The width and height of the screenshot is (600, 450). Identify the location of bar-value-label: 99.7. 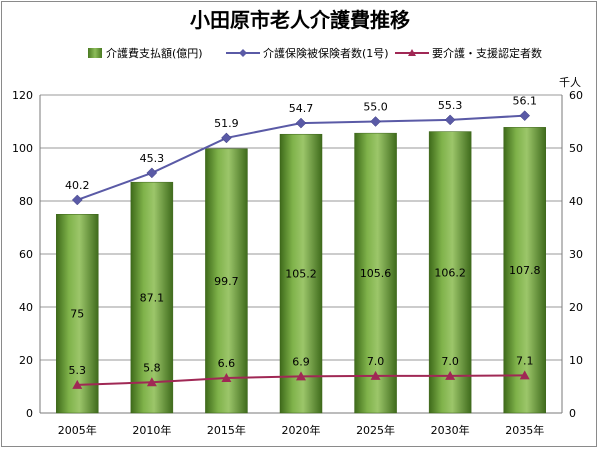
(226, 281).